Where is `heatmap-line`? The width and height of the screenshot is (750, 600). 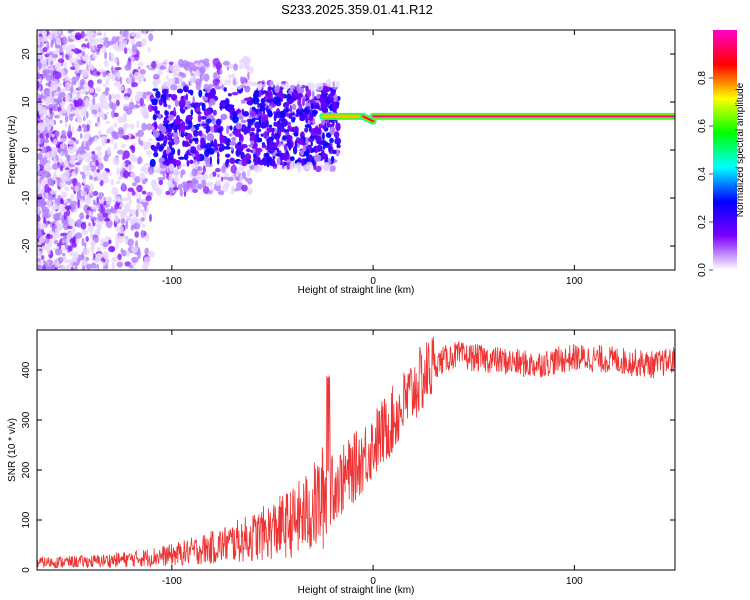 heatmap-line is located at coordinates (497, 118).